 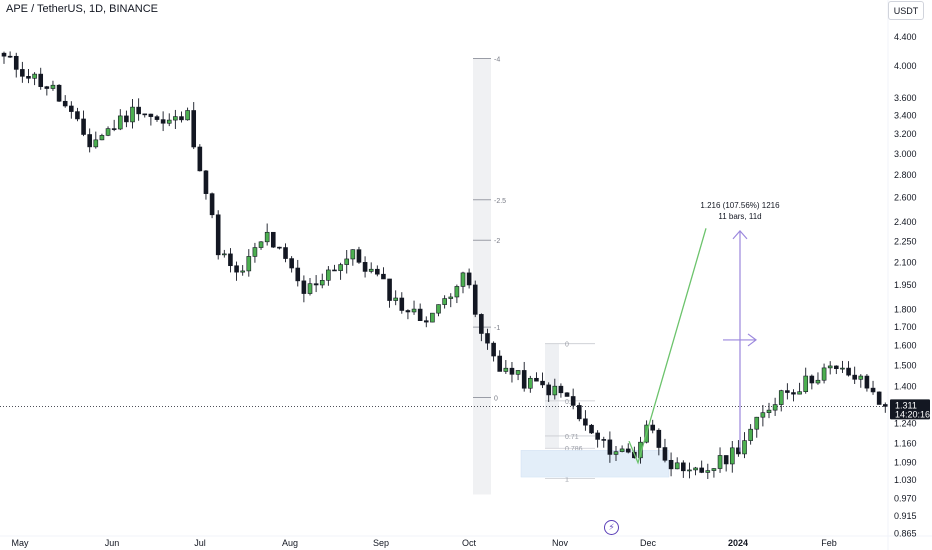 I want to click on fib-retracement-label: 0.71, so click(x=572, y=437).